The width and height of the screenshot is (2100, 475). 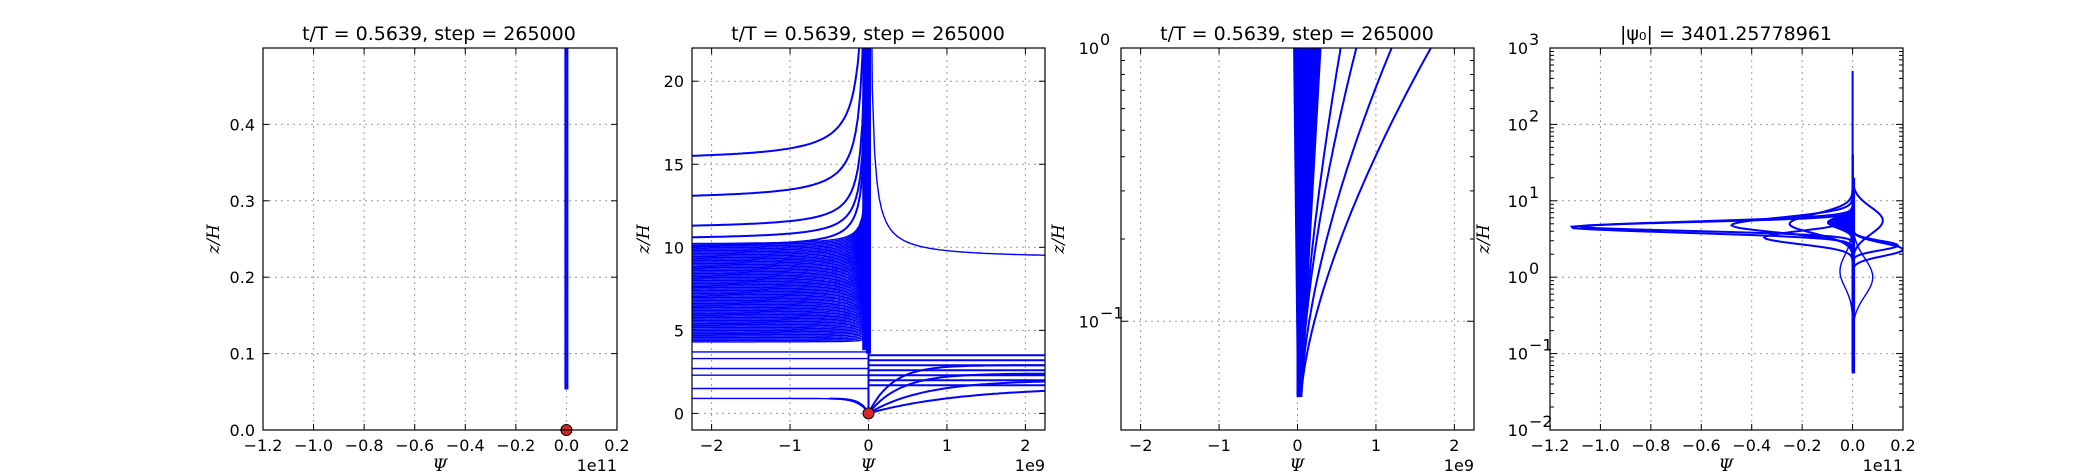 I want to click on y-tick-label: 0.2, so click(x=242, y=277).